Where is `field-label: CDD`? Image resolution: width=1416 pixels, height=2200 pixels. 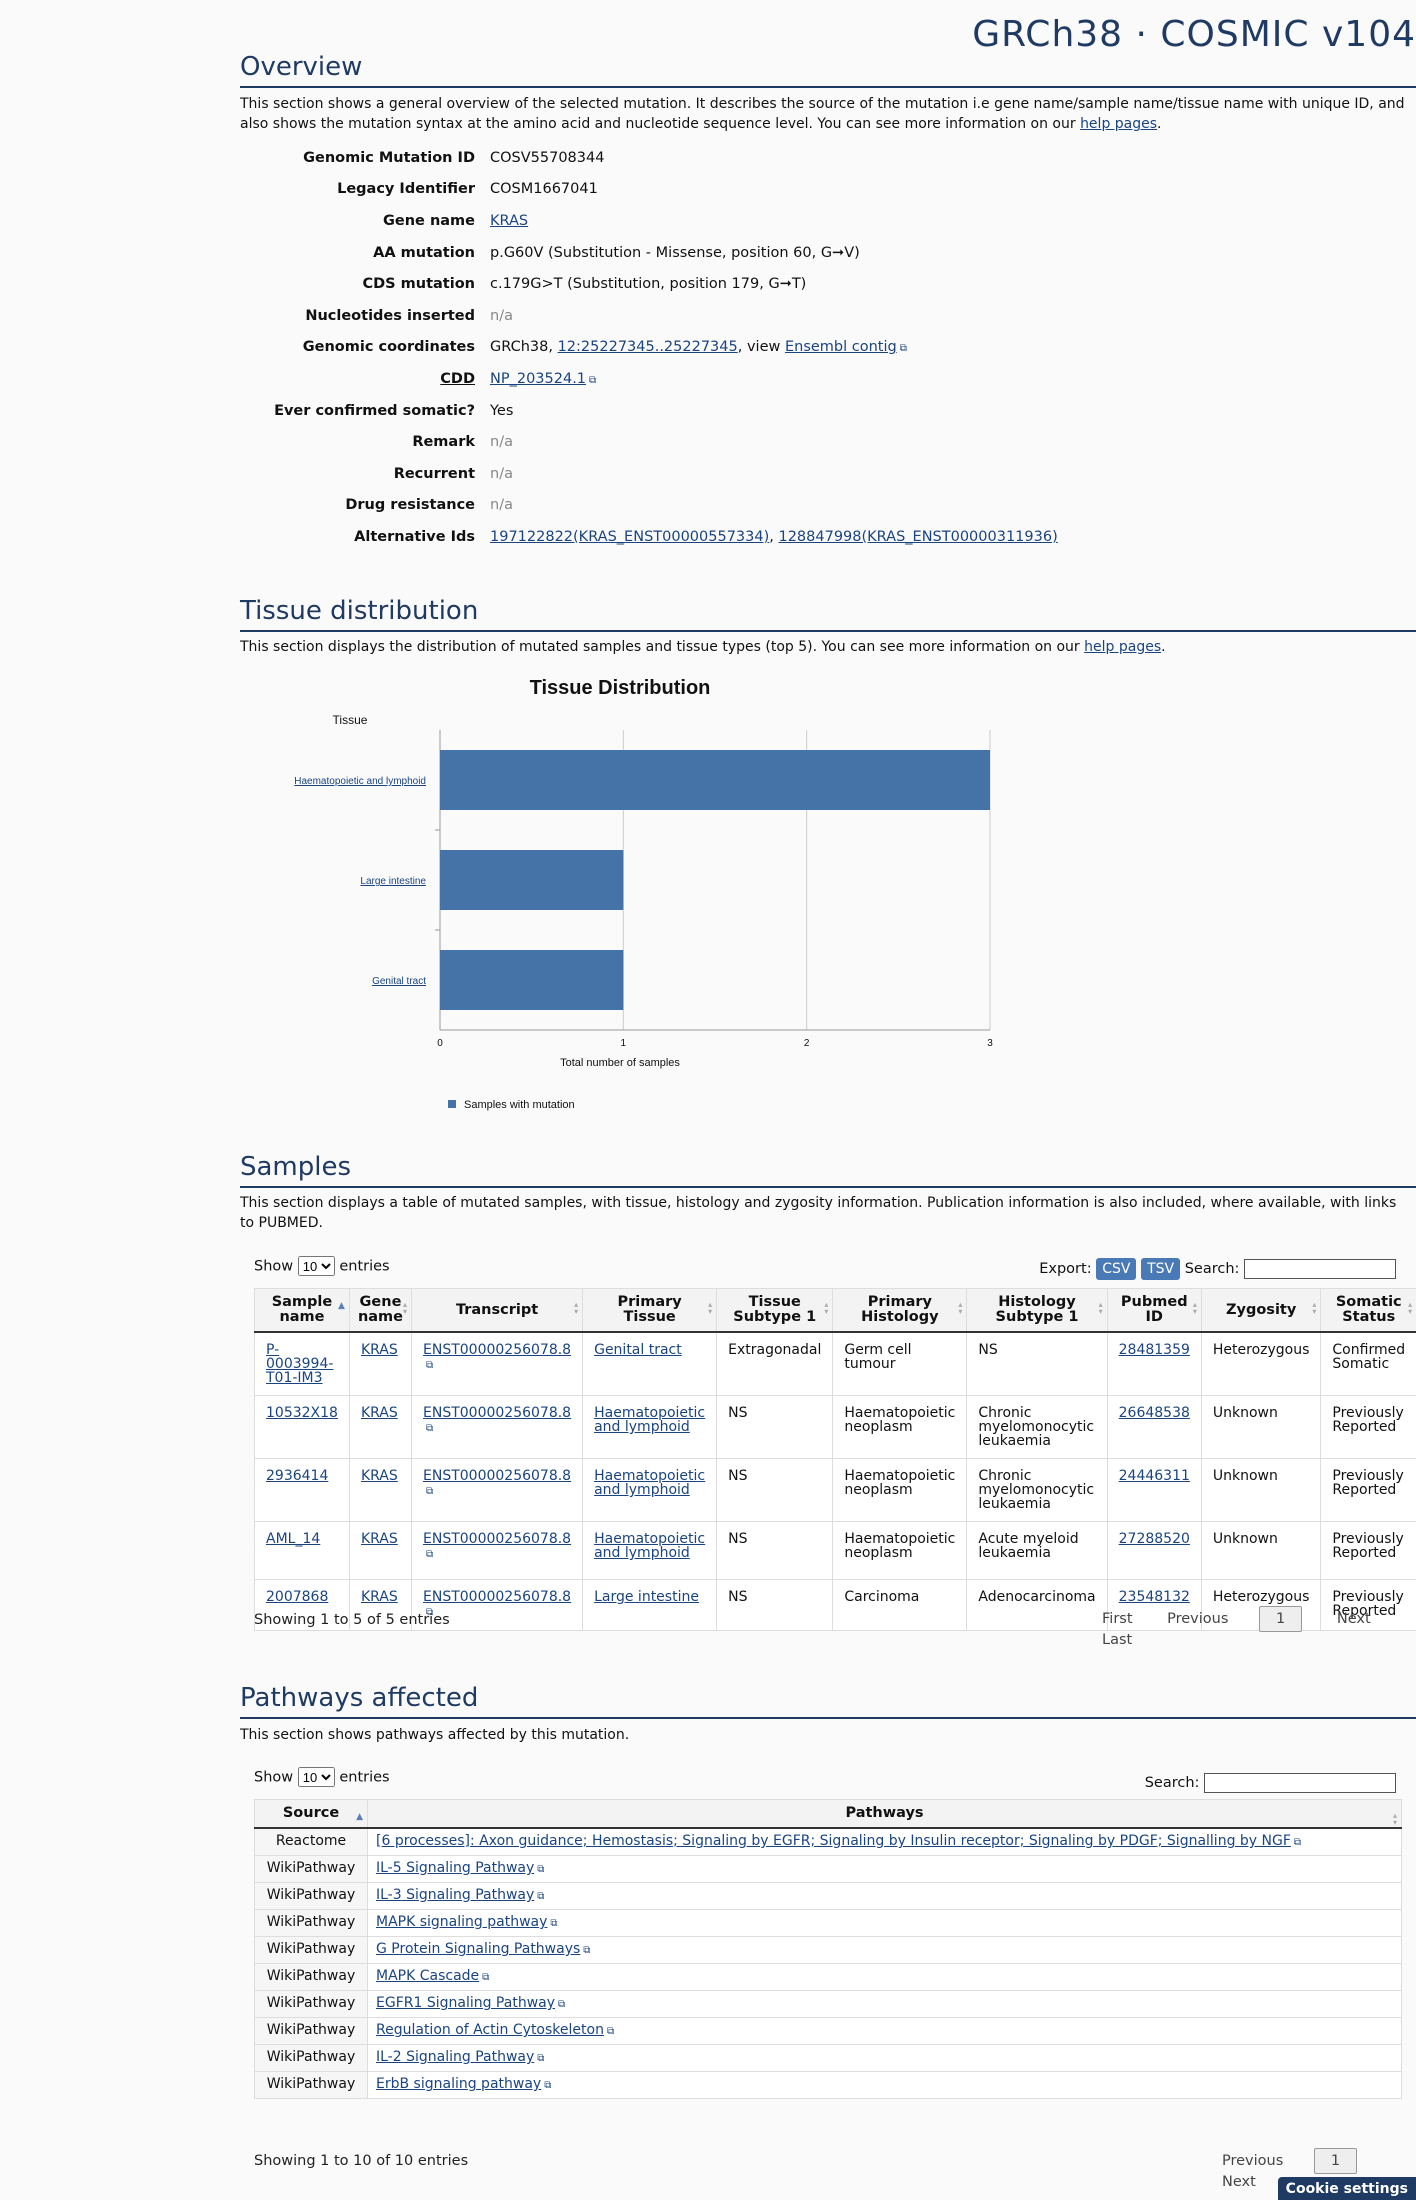
field-label: CDD is located at coordinates (457, 378).